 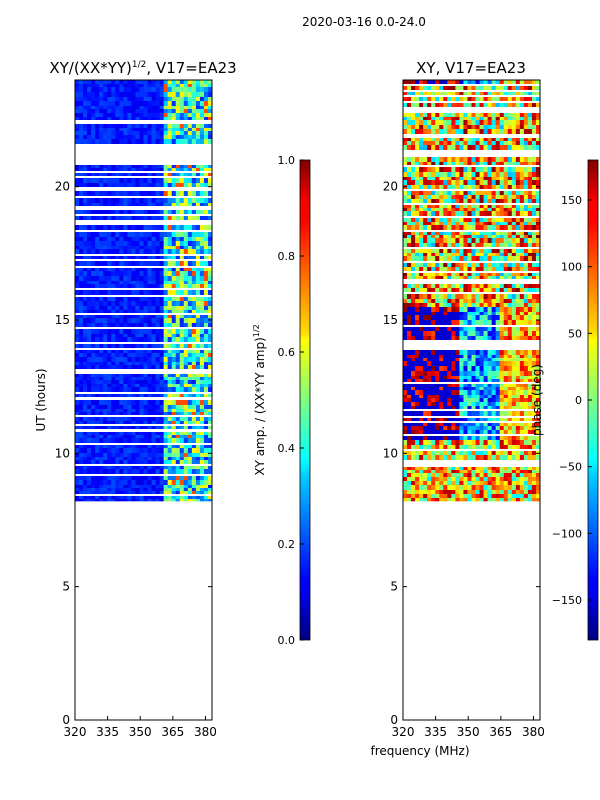 I want to click on colorbar-tick-label: 0.6, so click(x=287, y=352).